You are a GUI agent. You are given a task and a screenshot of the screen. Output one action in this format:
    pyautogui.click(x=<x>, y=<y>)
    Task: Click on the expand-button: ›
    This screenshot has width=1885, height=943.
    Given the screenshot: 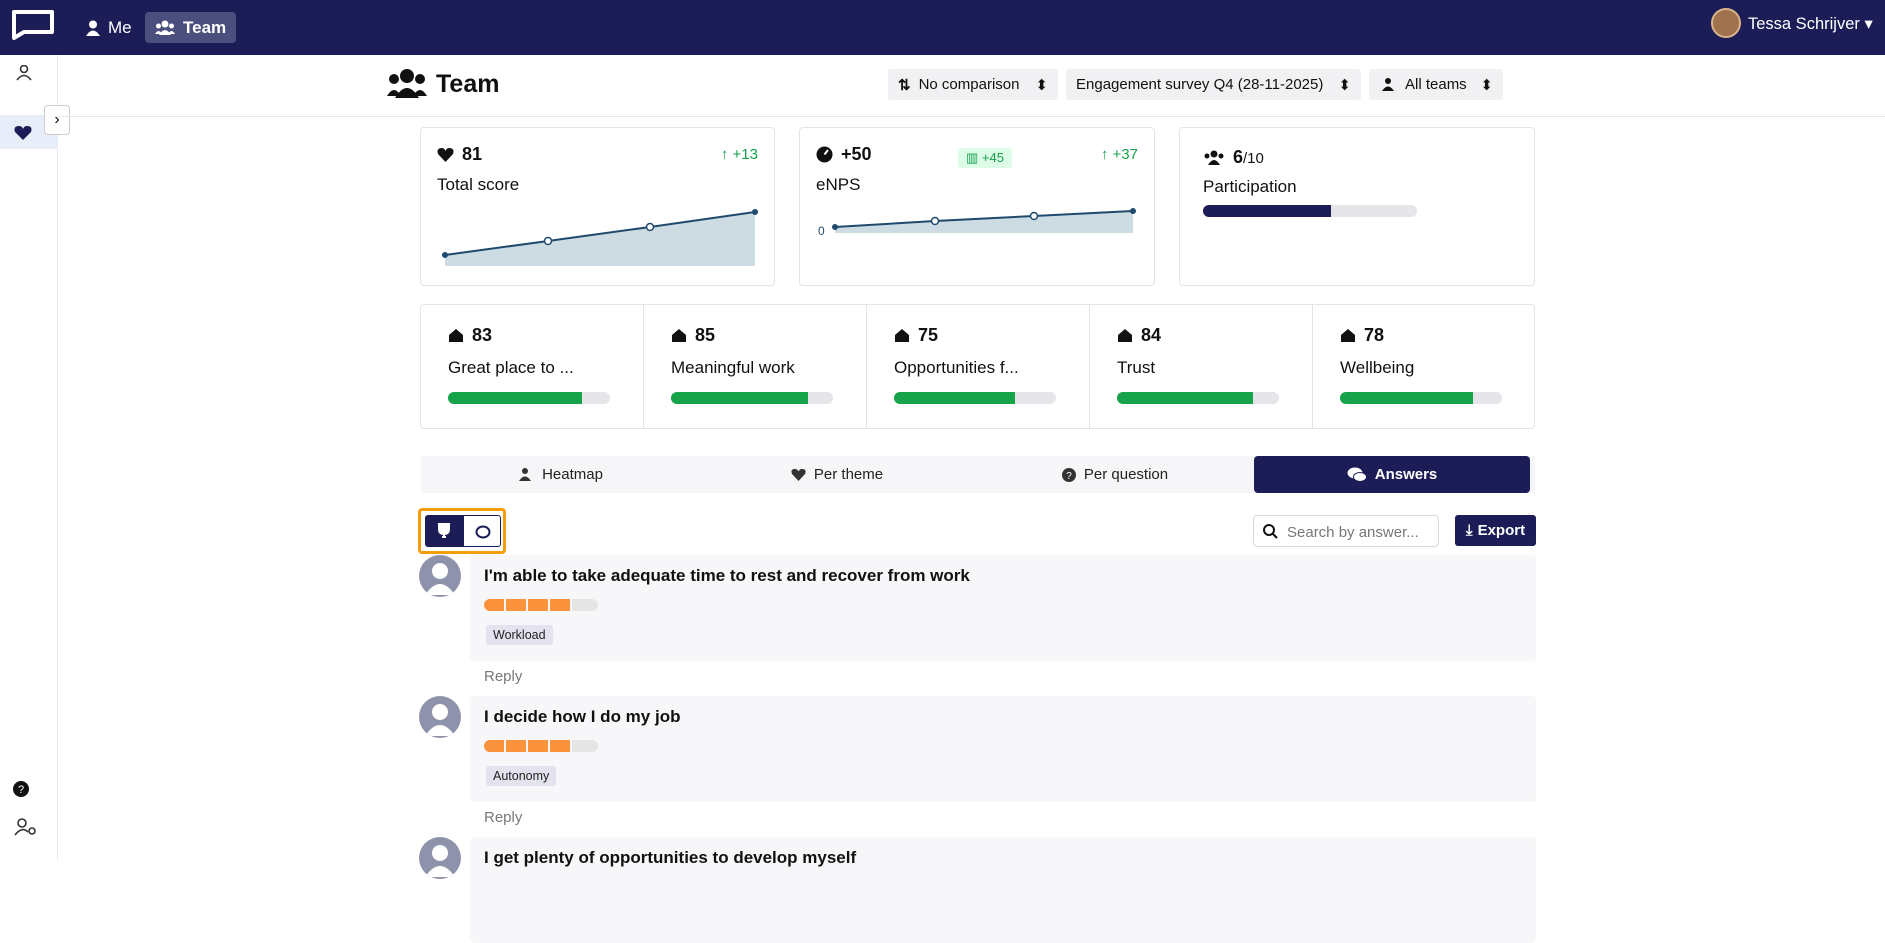 What is the action you would take?
    pyautogui.click(x=57, y=120)
    